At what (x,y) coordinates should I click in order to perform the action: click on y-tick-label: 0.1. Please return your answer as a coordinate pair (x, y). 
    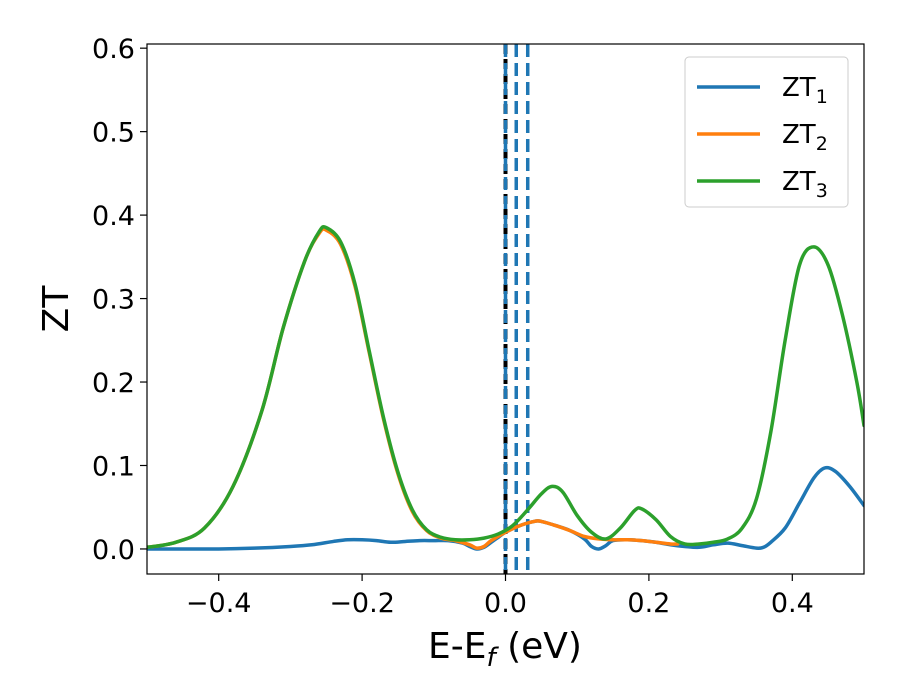
    Looking at the image, I should click on (113, 466).